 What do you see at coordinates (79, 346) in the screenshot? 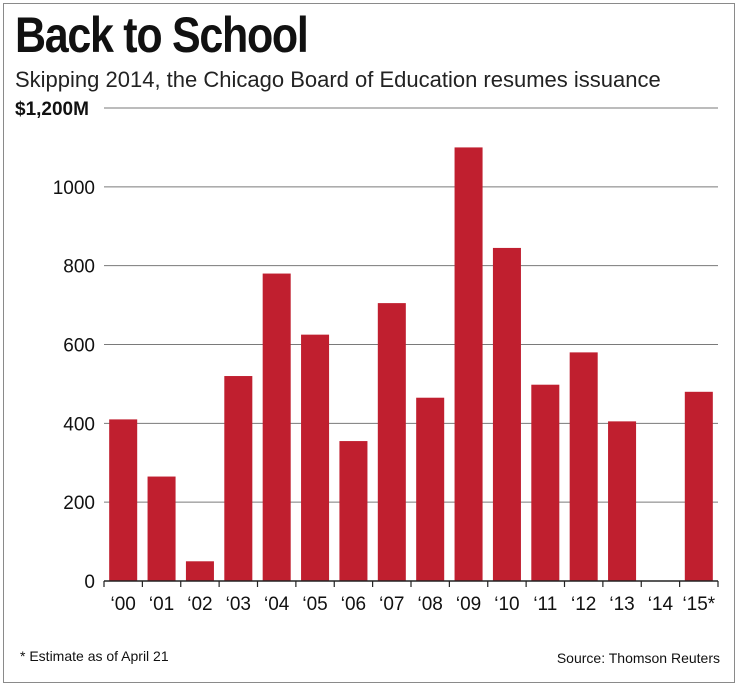
I see `y-tick-label: 600` at bounding box center [79, 346].